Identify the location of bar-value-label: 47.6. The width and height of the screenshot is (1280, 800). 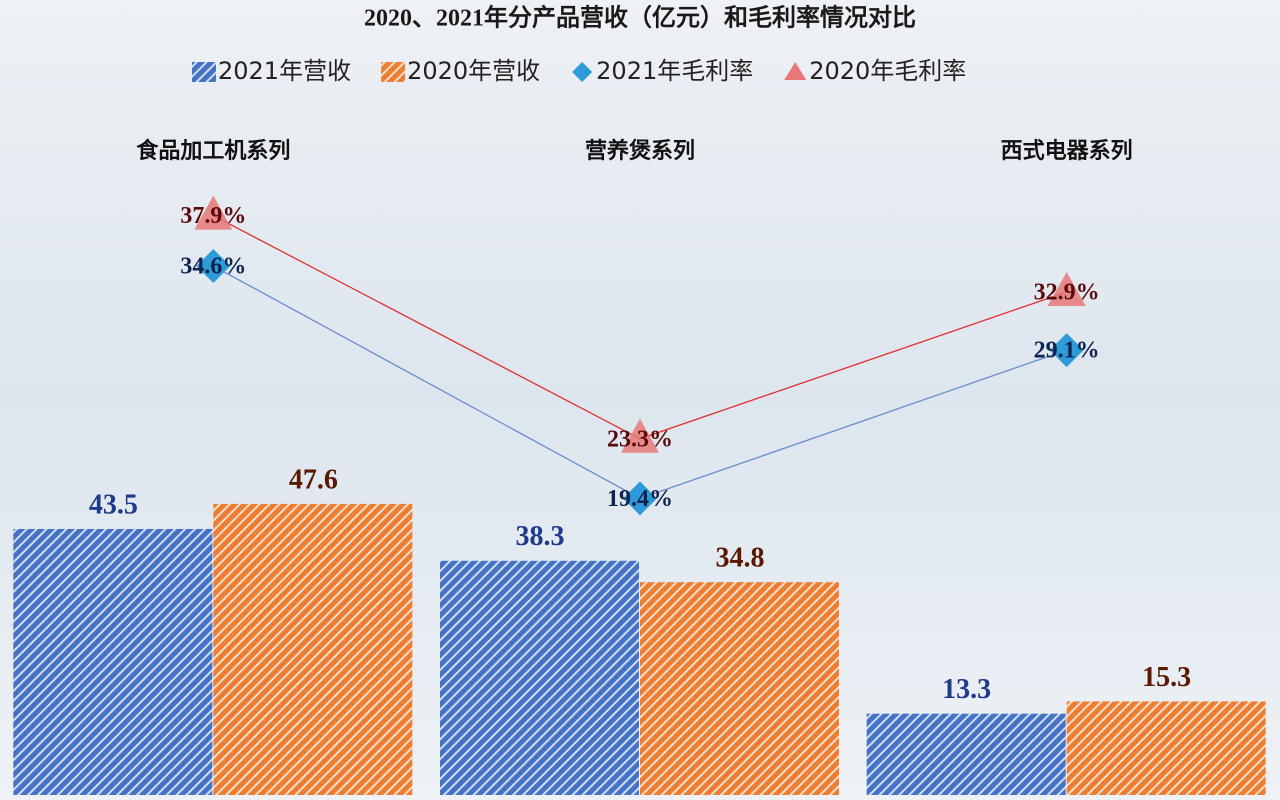
(313, 479).